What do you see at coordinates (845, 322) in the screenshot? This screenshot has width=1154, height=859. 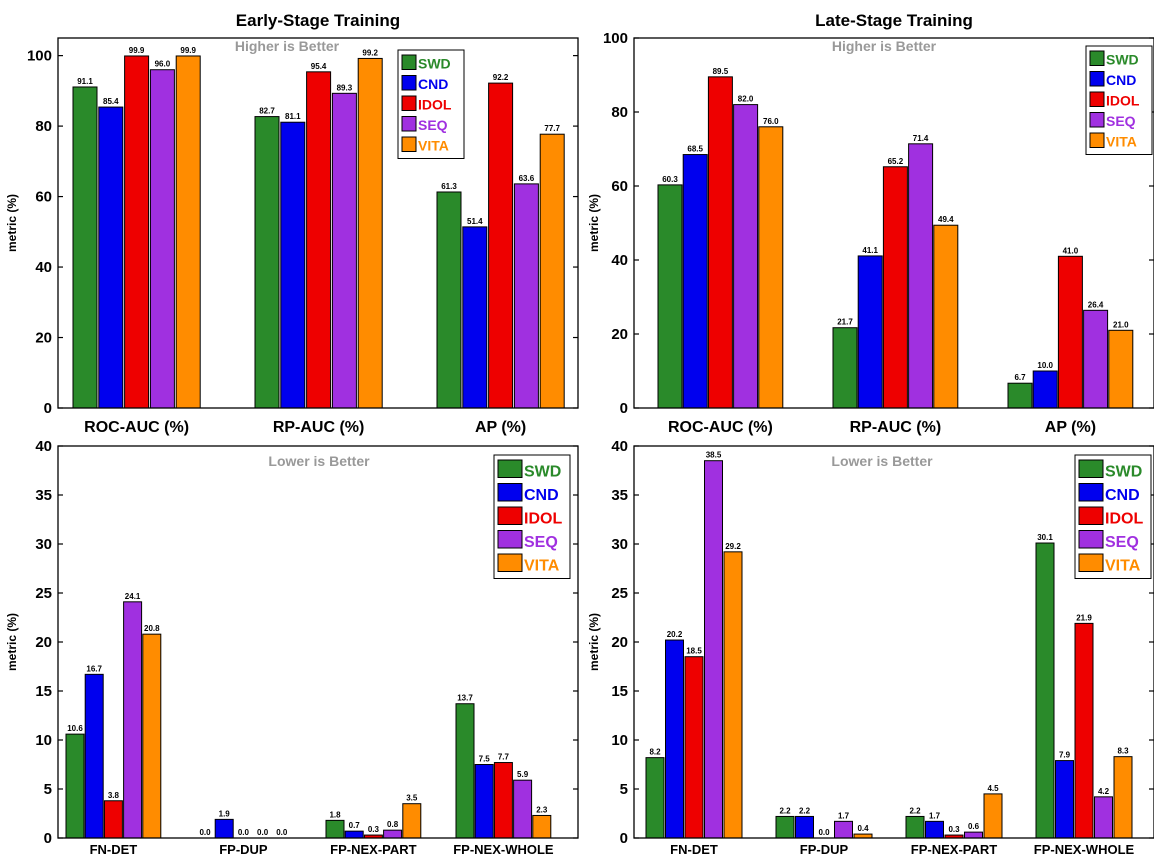 I see `bar-value-label: 21.7` at bounding box center [845, 322].